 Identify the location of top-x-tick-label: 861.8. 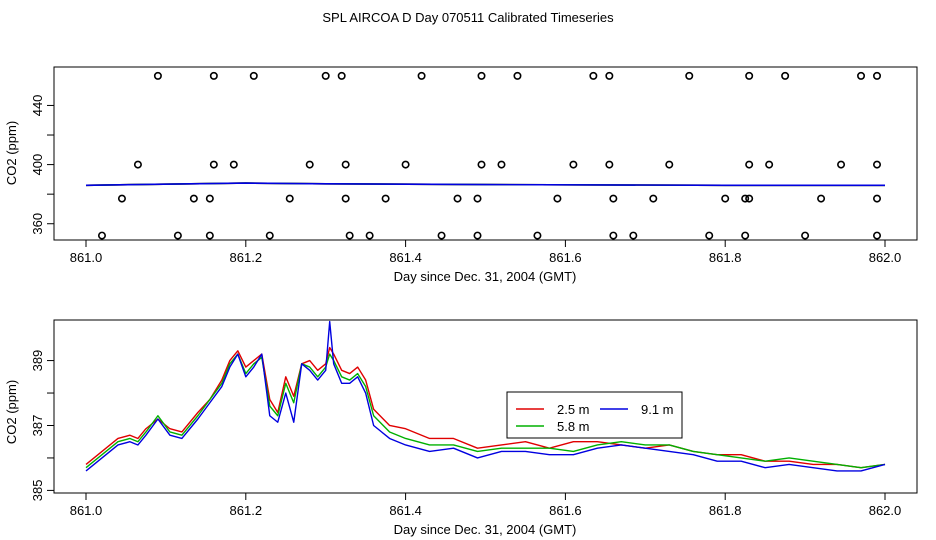
(725, 257).